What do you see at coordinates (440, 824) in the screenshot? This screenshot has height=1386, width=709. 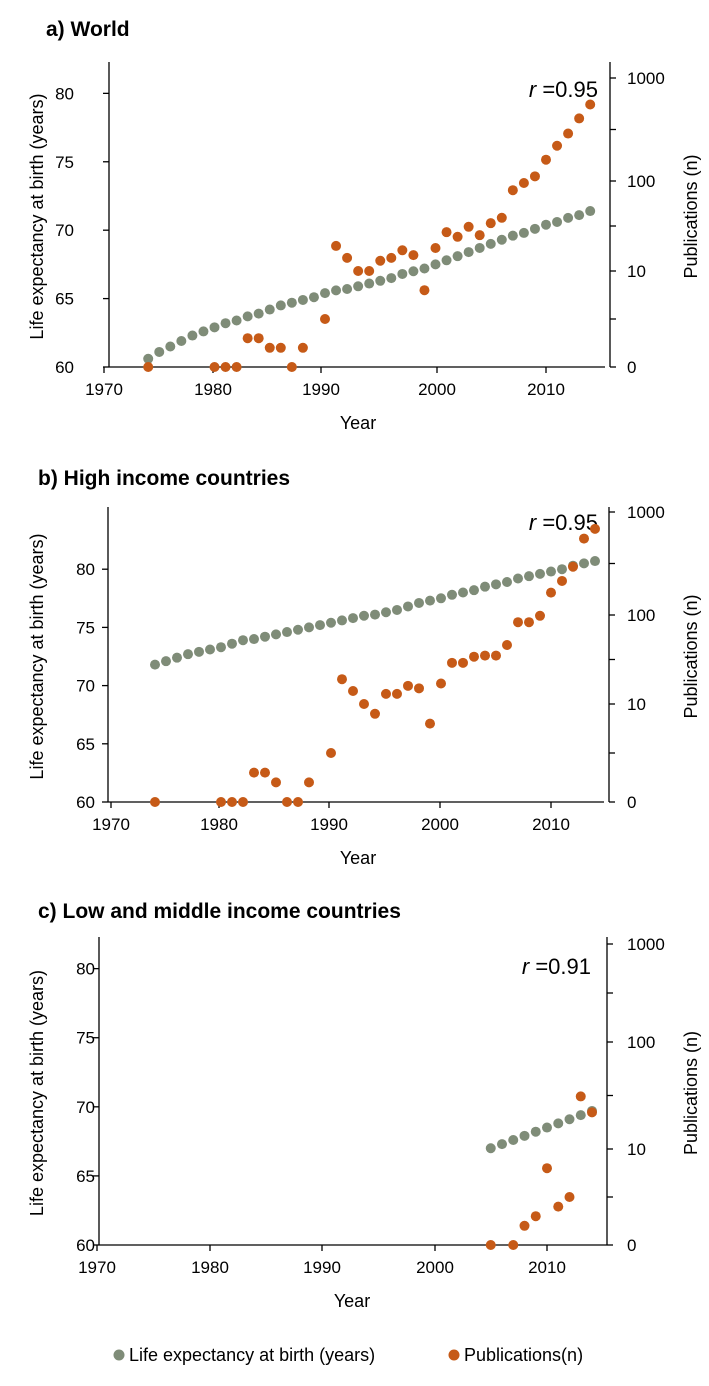 I see `x-tick-label: 2000` at bounding box center [440, 824].